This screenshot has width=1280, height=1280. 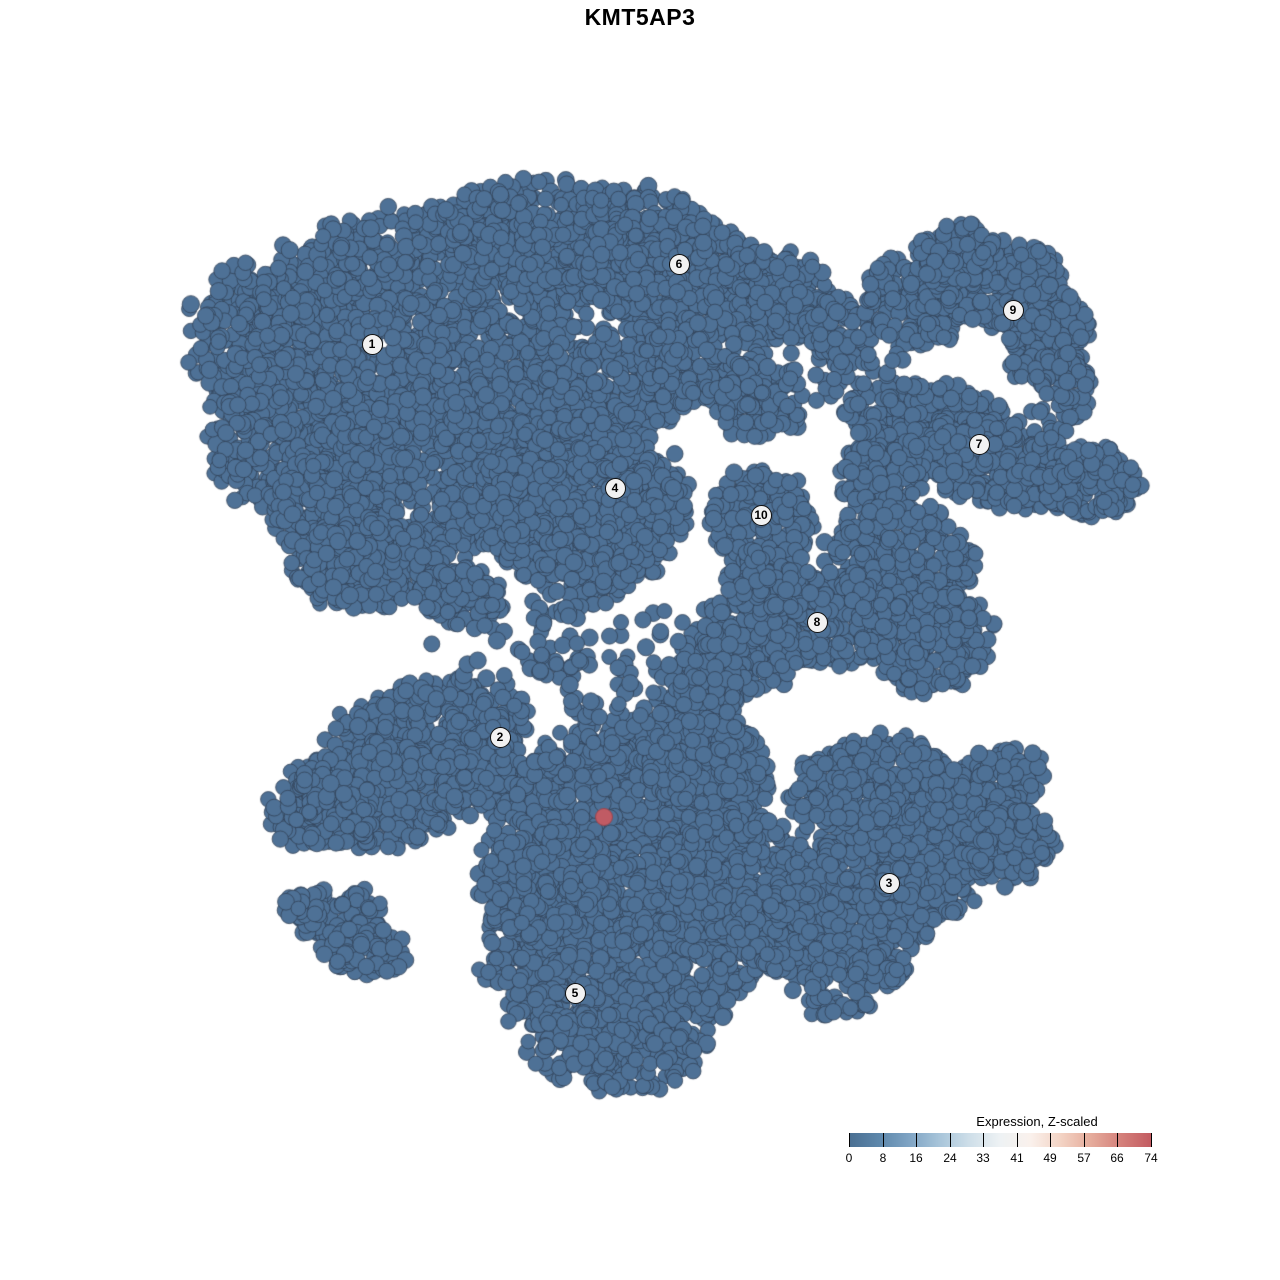 What do you see at coordinates (883, 1158) in the screenshot?
I see `legend-tick-label: 8` at bounding box center [883, 1158].